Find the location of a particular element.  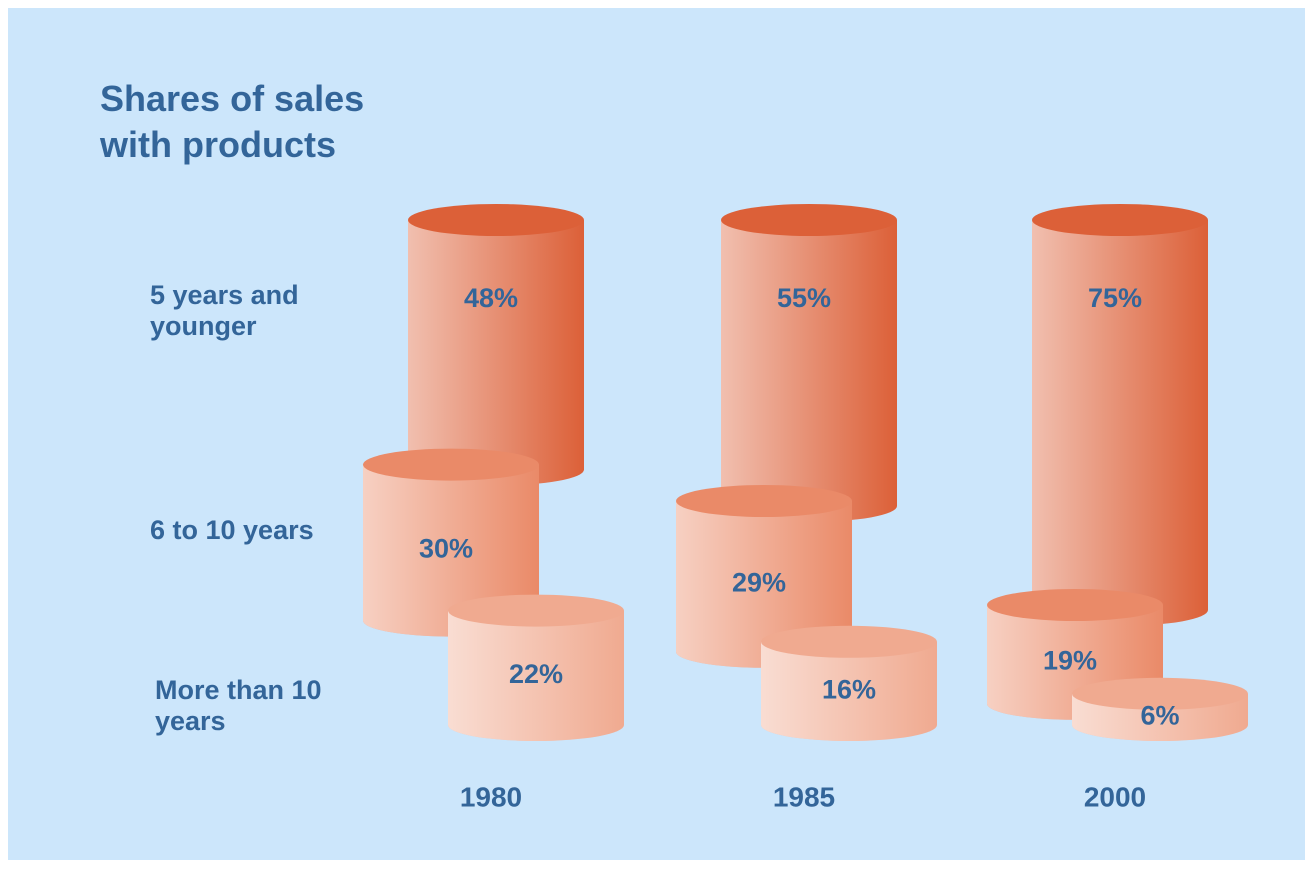

data-label: 55% is located at coordinates (804, 298).